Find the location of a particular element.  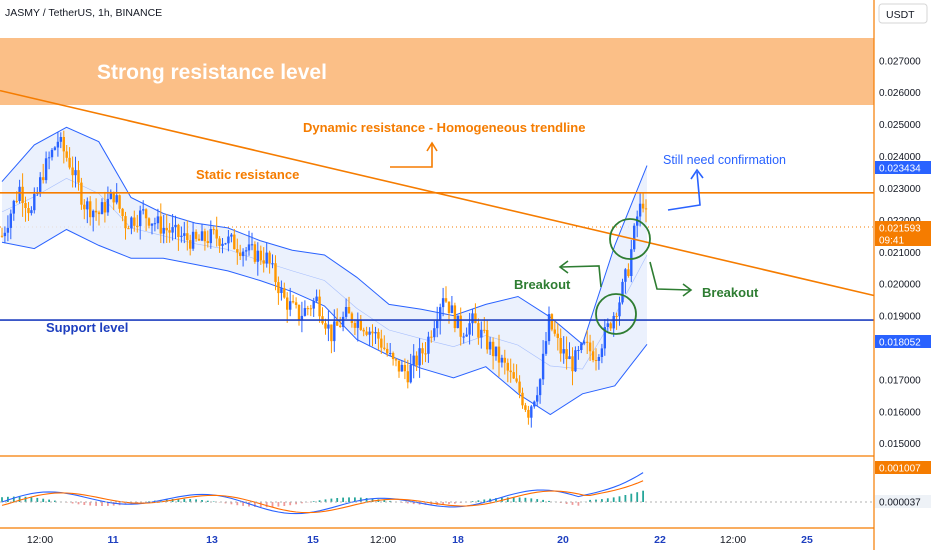

time-axis-label: 25 is located at coordinates (807, 540).